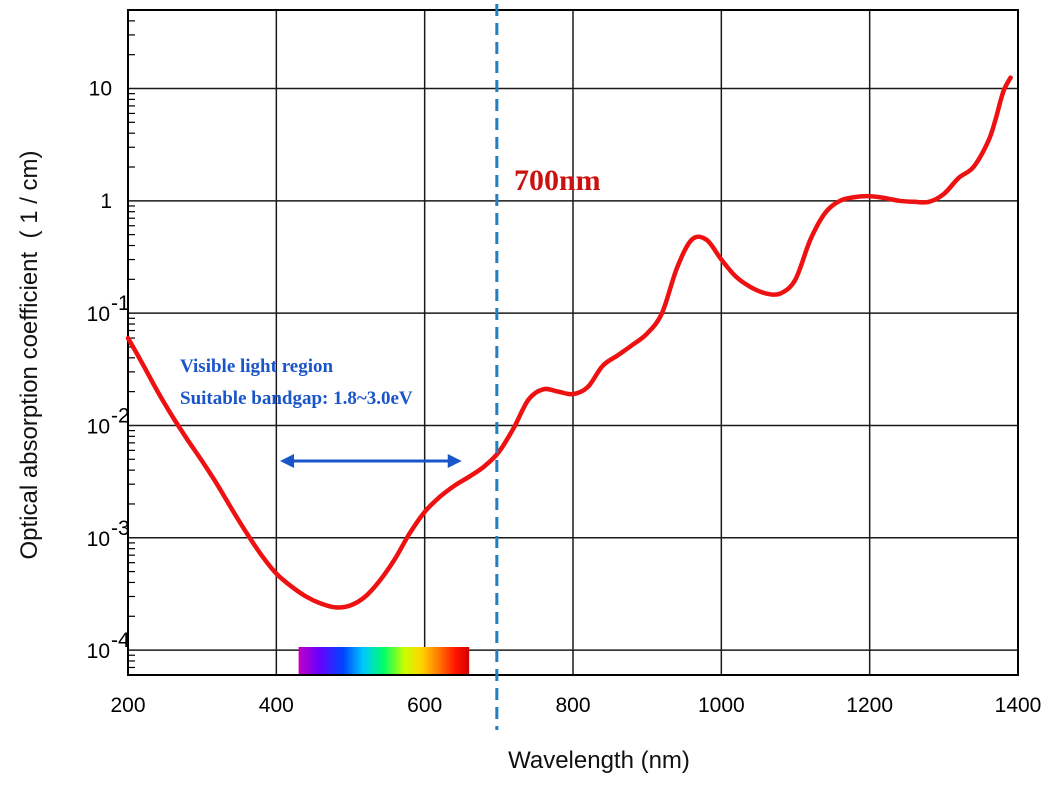  I want to click on x-tick-label: 1400, so click(1018, 705).